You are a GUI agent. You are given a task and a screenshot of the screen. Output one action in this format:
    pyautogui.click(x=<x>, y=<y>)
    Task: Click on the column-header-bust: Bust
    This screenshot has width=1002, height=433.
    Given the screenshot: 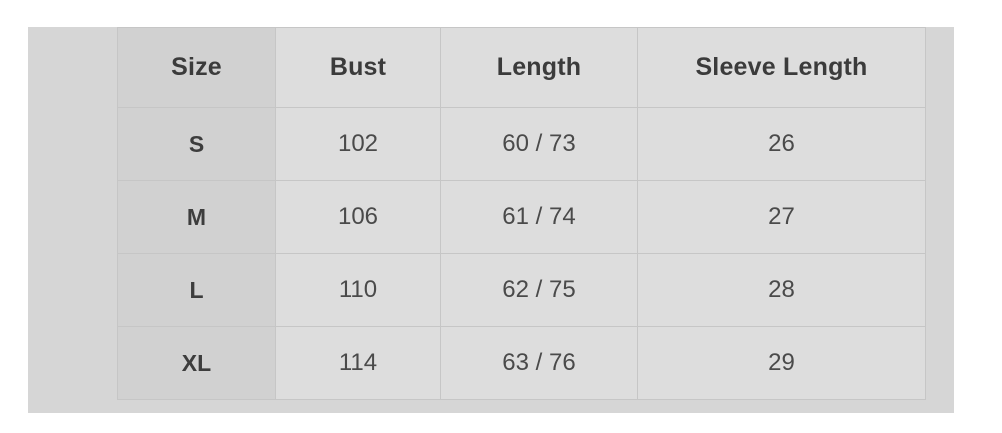 What is the action you would take?
    pyautogui.click(x=358, y=67)
    